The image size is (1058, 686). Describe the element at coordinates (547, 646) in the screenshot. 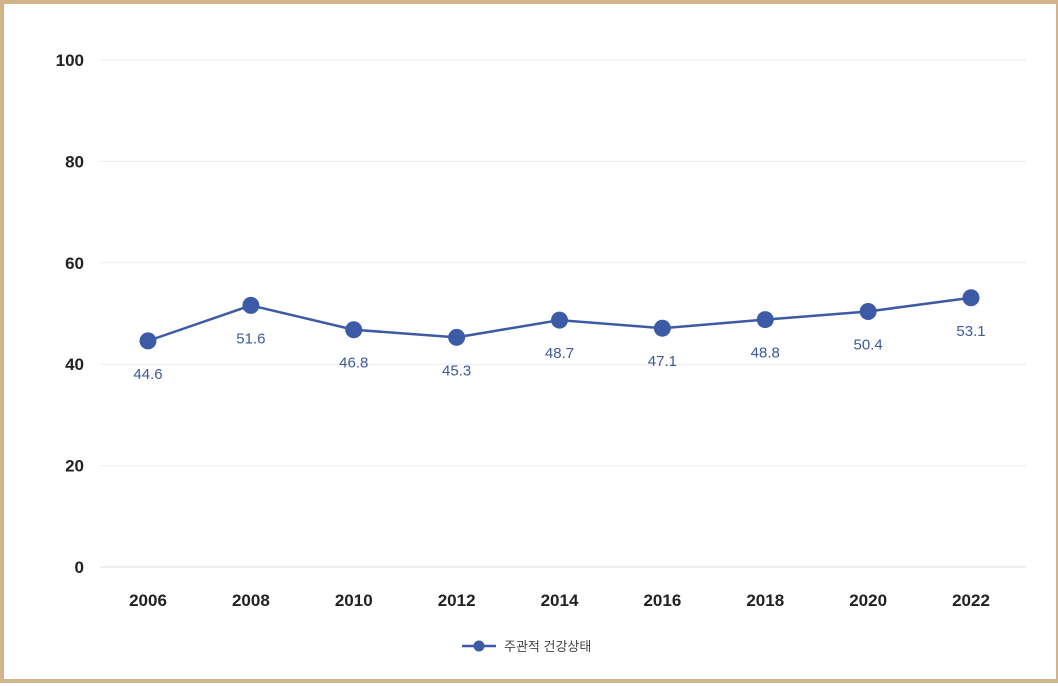

I see `legend-label: 주관적 건강상태` at that location.